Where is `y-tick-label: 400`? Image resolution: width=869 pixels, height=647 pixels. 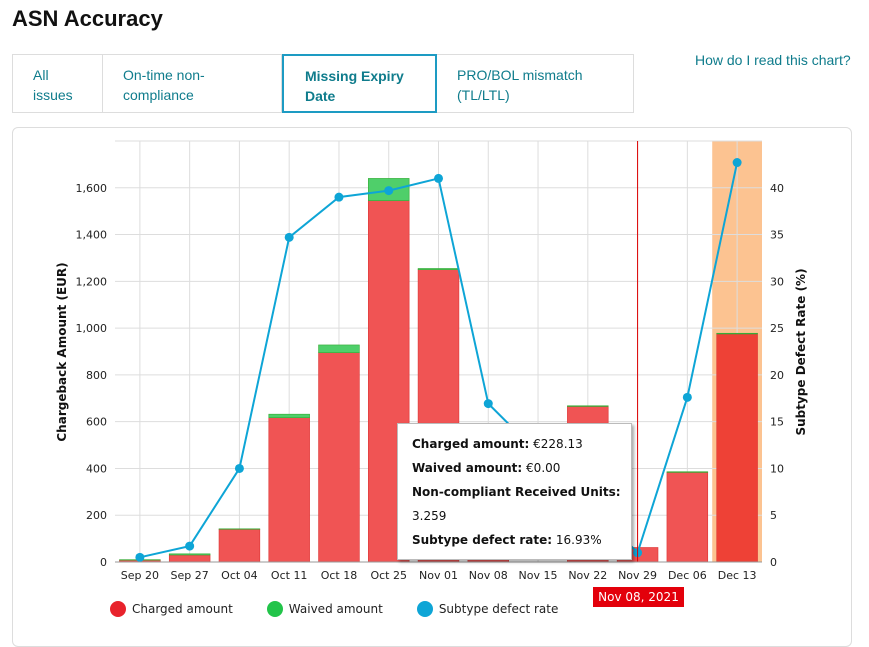
y-tick-label: 400 is located at coordinates (96, 468).